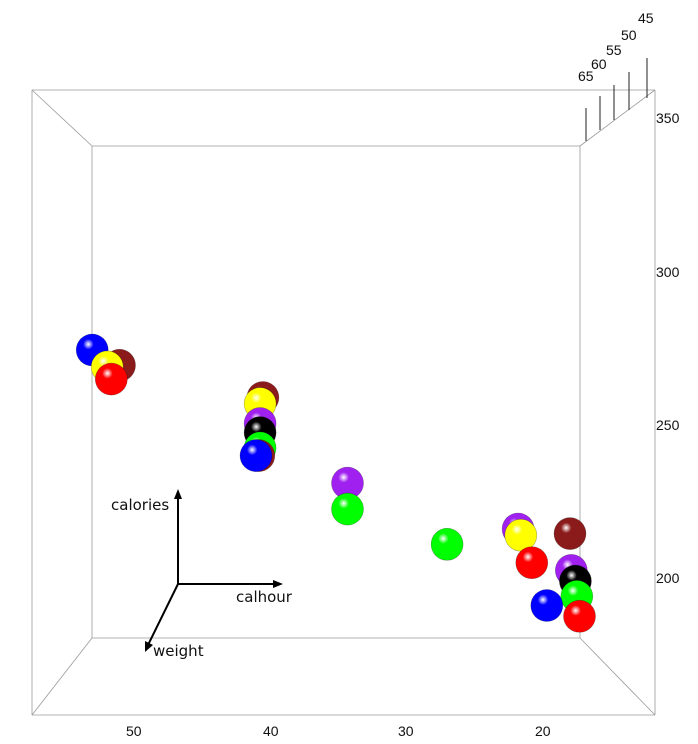 The height and width of the screenshot is (744, 698). What do you see at coordinates (614, 50) in the screenshot?
I see `z-tick-label: 55` at bounding box center [614, 50].